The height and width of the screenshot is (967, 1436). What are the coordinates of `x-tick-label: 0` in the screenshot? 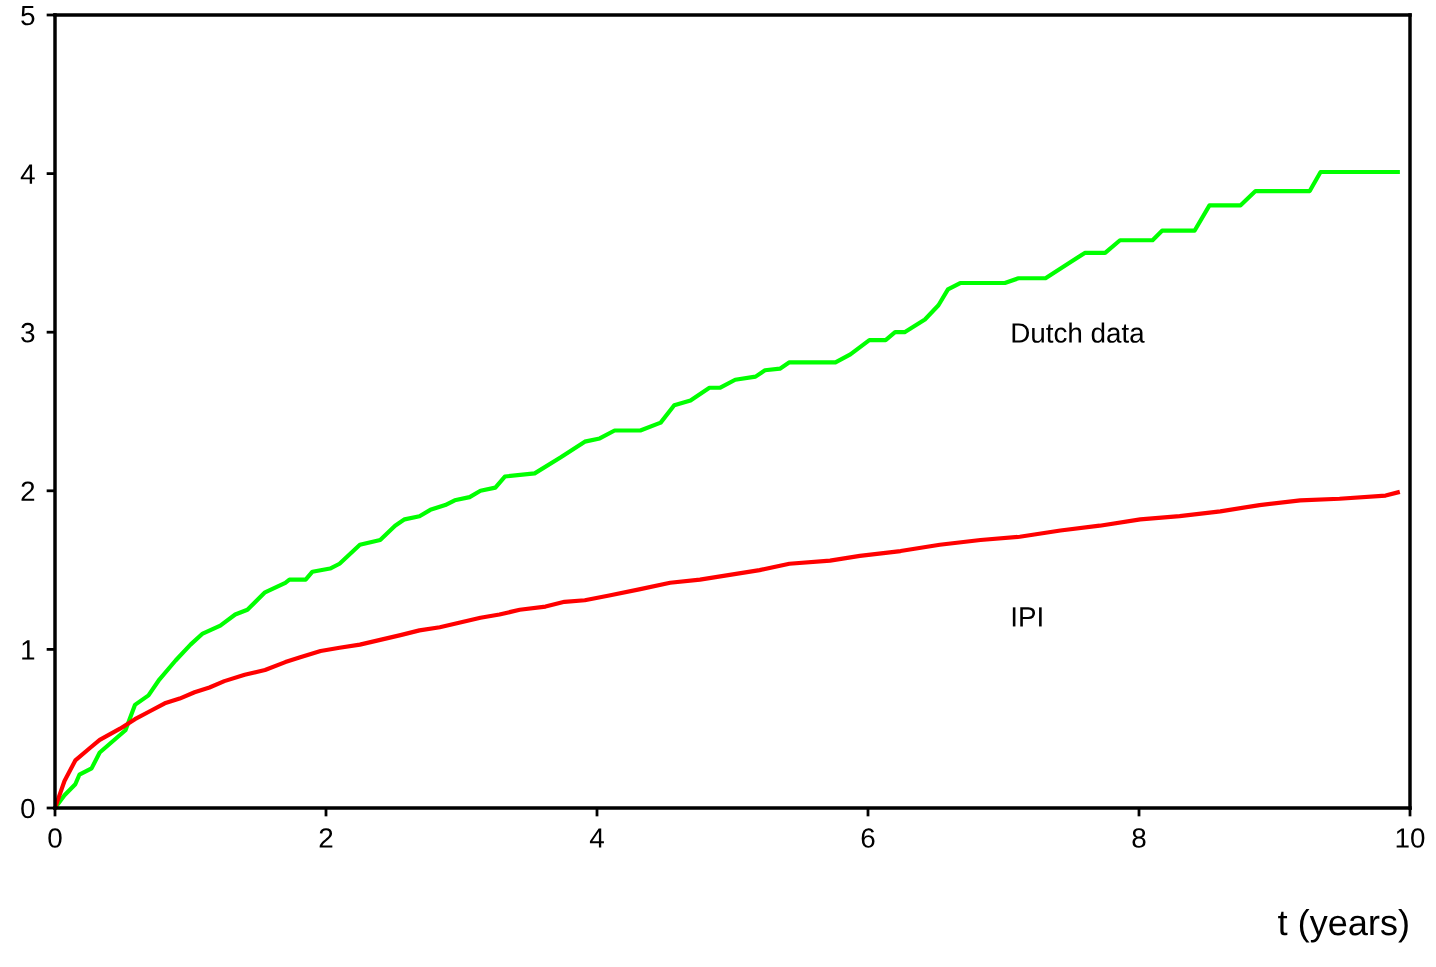 It's located at (55, 838).